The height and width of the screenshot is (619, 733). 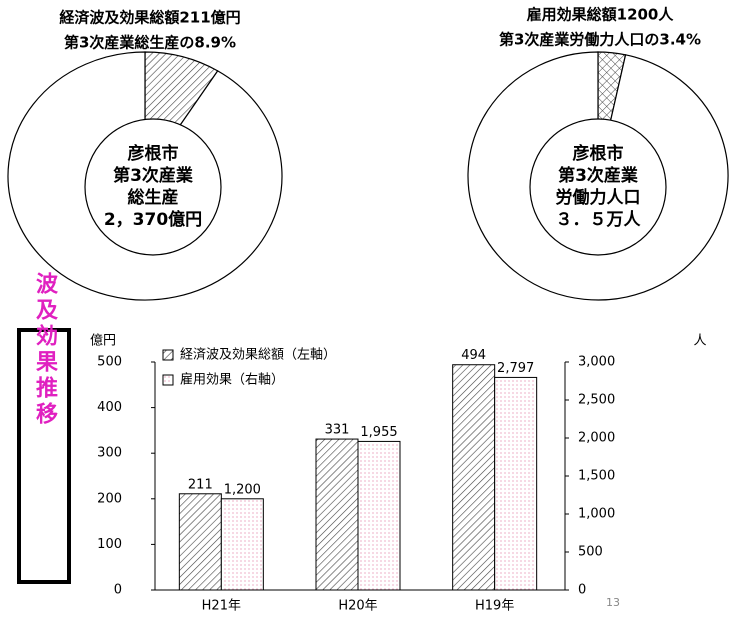 What do you see at coordinates (599, 220) in the screenshot?
I see `center-text: ３．５万人` at bounding box center [599, 220].